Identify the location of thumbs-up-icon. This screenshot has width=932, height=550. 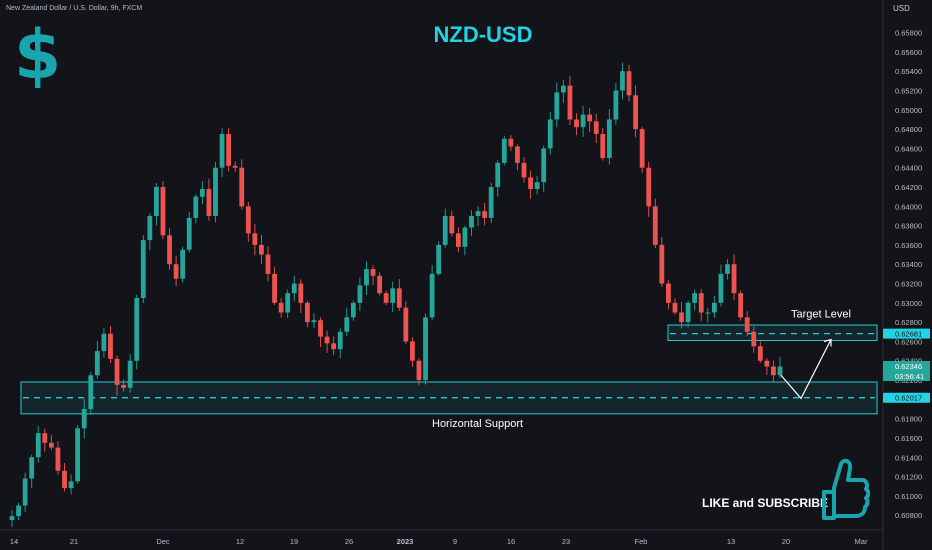
(846, 489).